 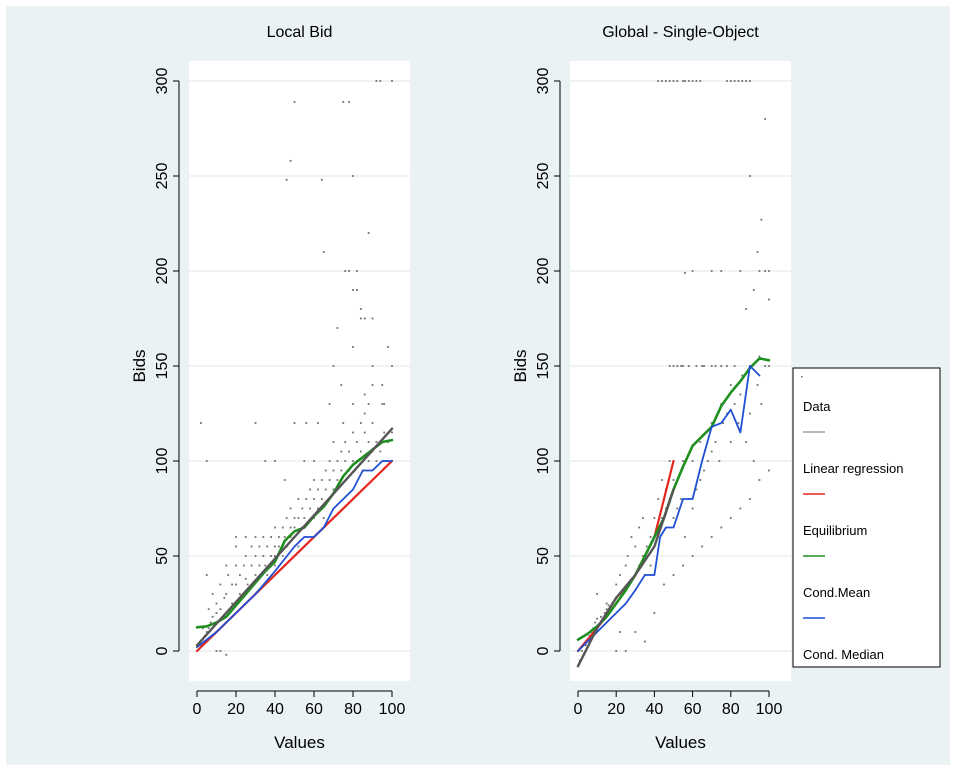 I want to click on series-line-cond-median, so click(x=625, y=578).